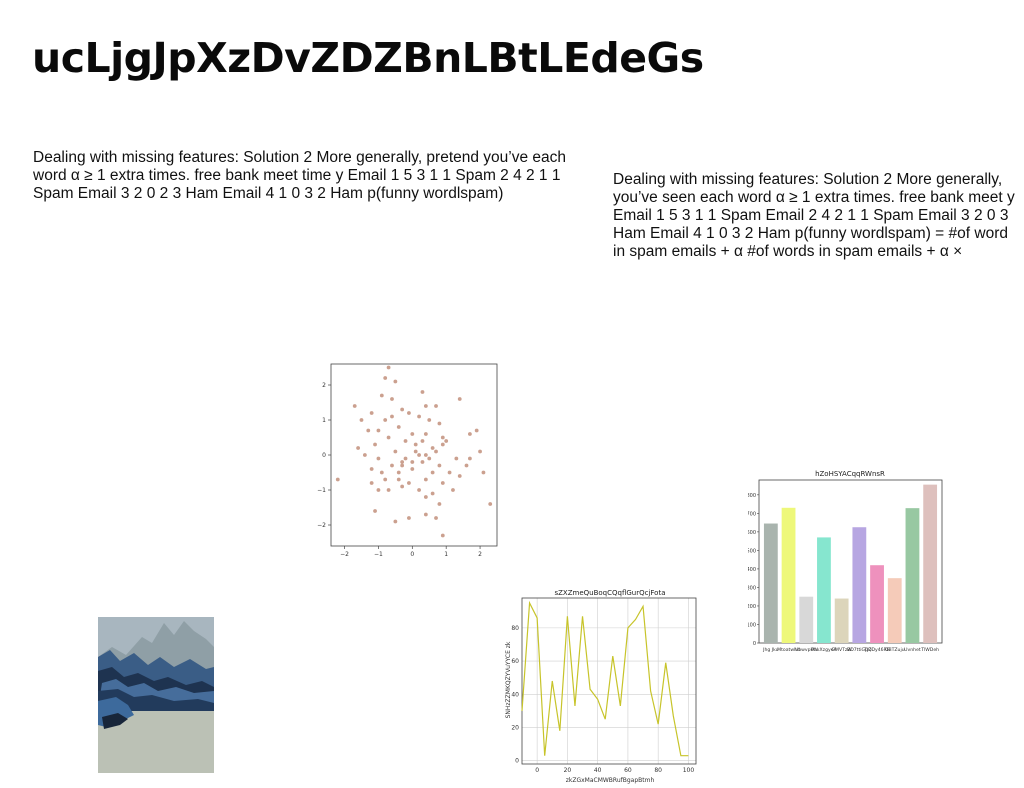  What do you see at coordinates (628, 770) in the screenshot?
I see `line-xtick-label: 60` at bounding box center [628, 770].